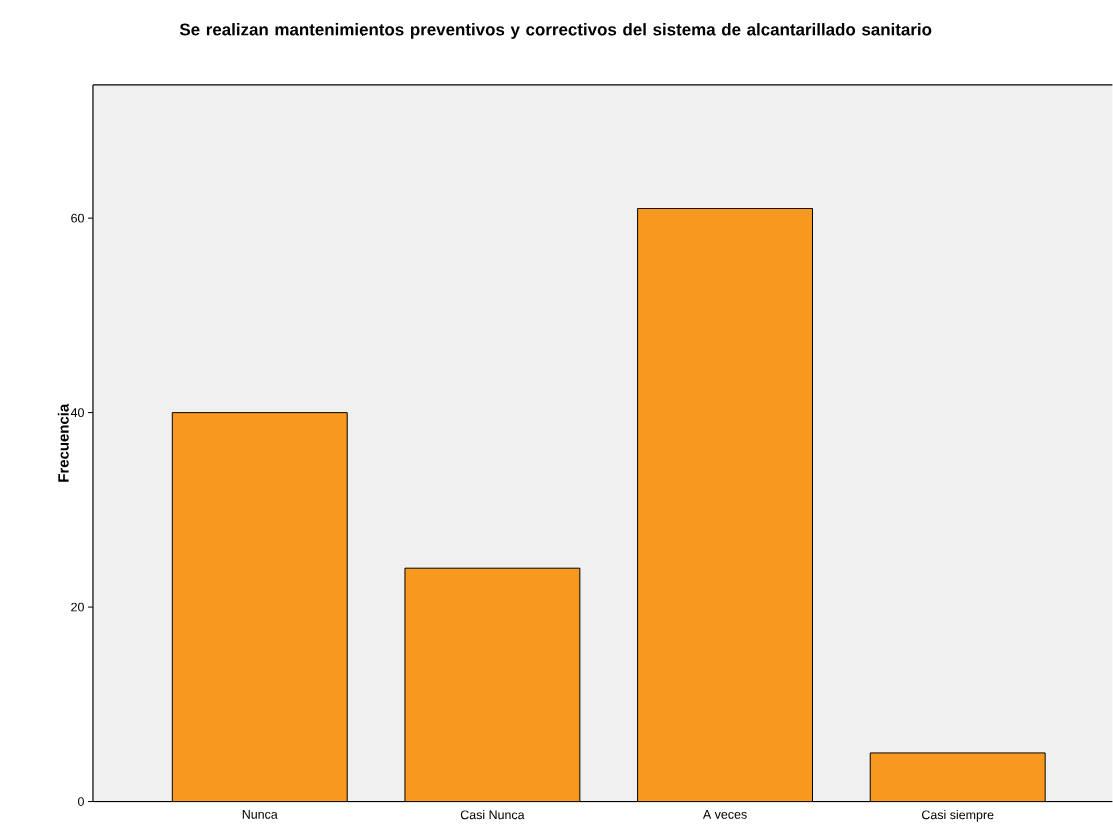  What do you see at coordinates (724, 814) in the screenshot?
I see `x-tick-label: A veces` at bounding box center [724, 814].